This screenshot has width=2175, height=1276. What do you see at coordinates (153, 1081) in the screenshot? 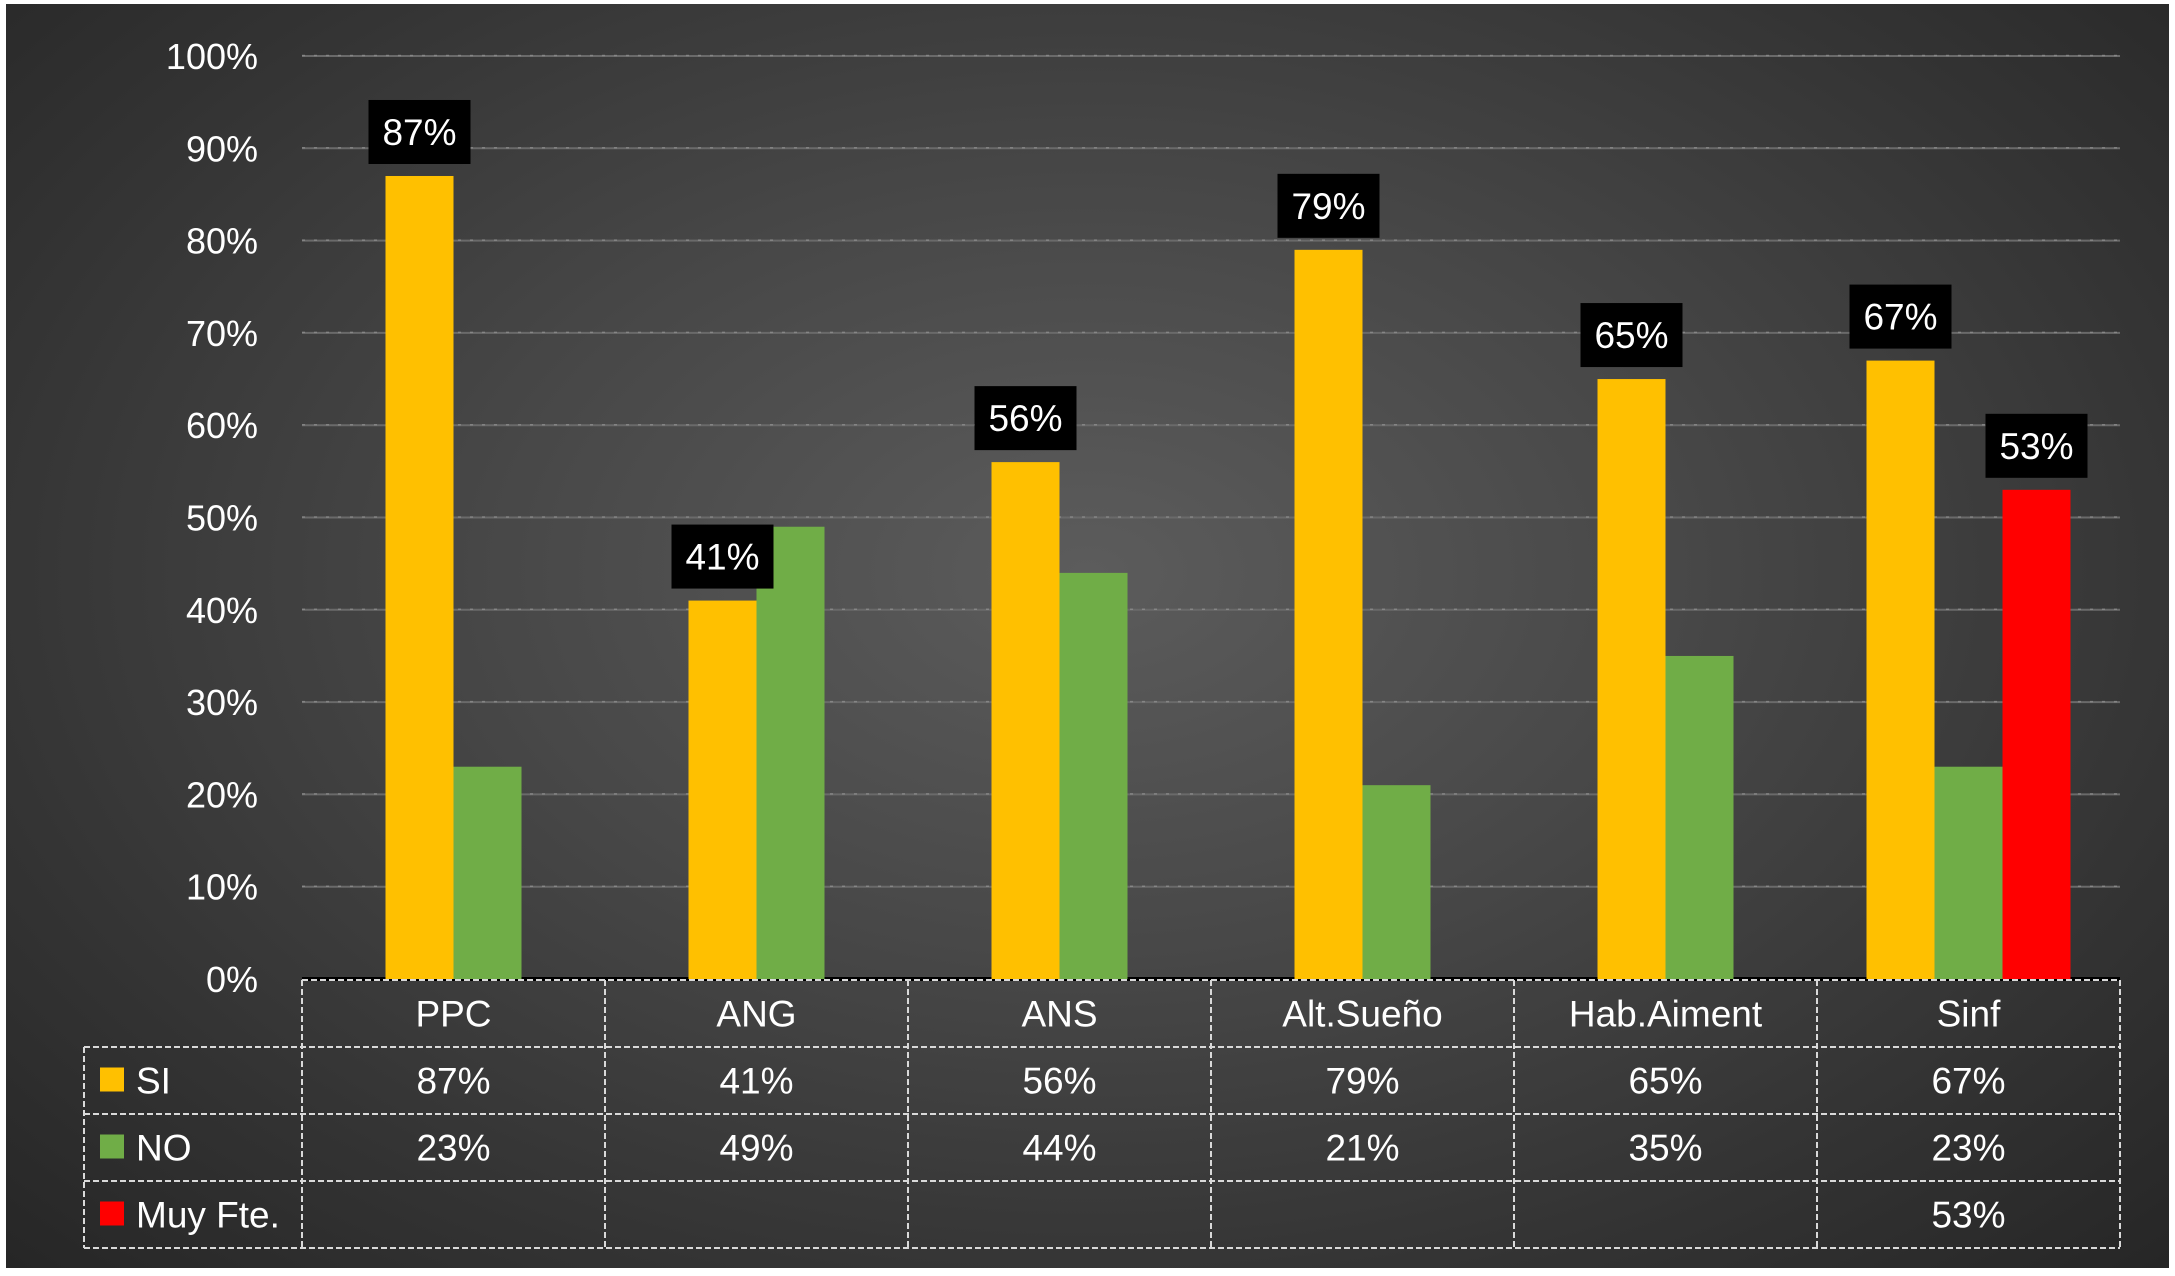
I see `legend-label: SI` at bounding box center [153, 1081].